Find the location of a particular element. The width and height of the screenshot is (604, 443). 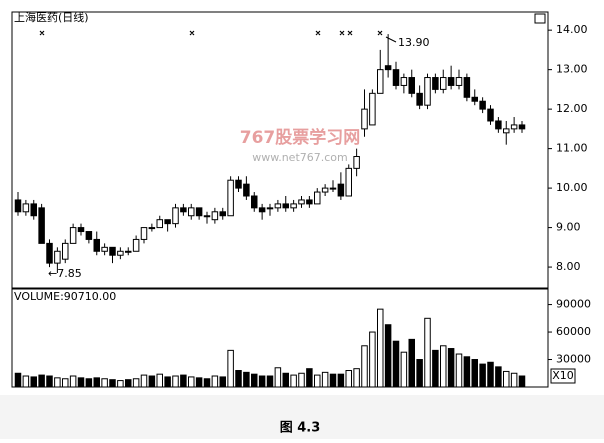

unit-label: X10 is located at coordinates (563, 375).